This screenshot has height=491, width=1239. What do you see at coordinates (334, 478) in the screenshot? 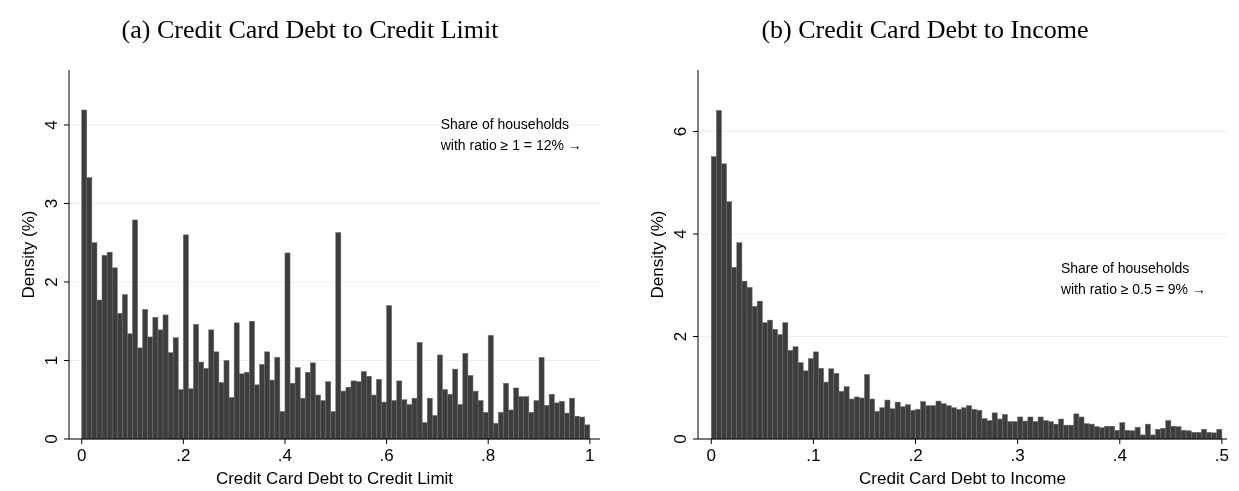
I see `x-axis-title: Credit Card Debt to Credit Limit` at bounding box center [334, 478].